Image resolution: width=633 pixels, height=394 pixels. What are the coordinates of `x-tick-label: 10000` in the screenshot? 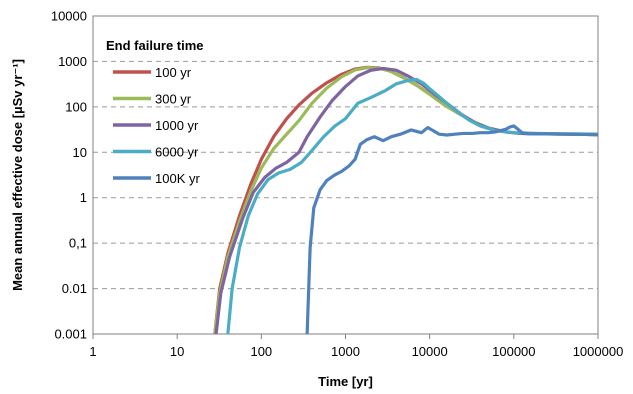 It's located at (430, 351).